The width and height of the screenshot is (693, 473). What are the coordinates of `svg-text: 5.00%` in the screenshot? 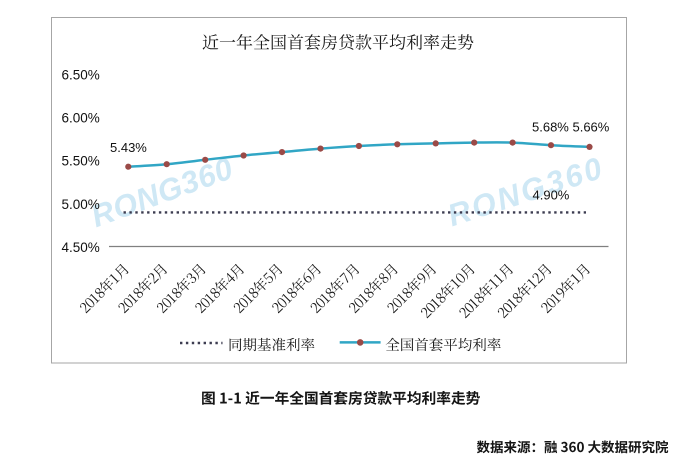 It's located at (81, 204).